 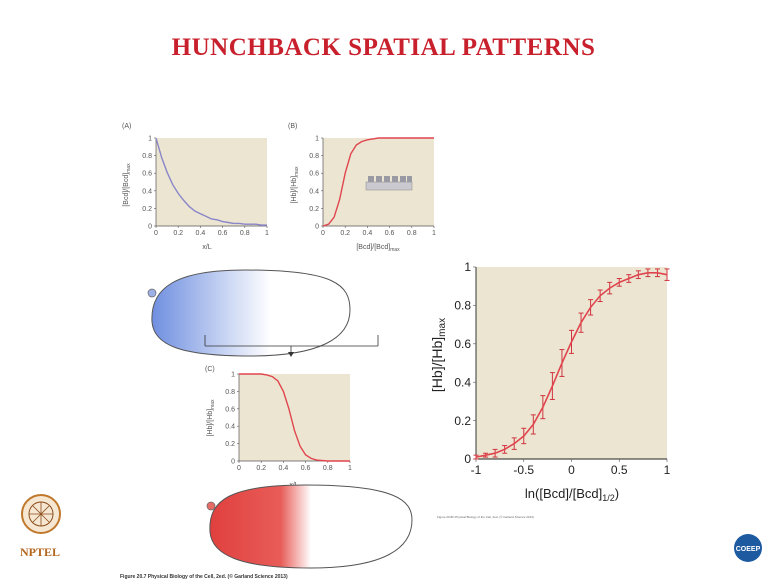 What do you see at coordinates (619, 470) in the screenshot?
I see `x-tick-label: 0.5` at bounding box center [619, 470].